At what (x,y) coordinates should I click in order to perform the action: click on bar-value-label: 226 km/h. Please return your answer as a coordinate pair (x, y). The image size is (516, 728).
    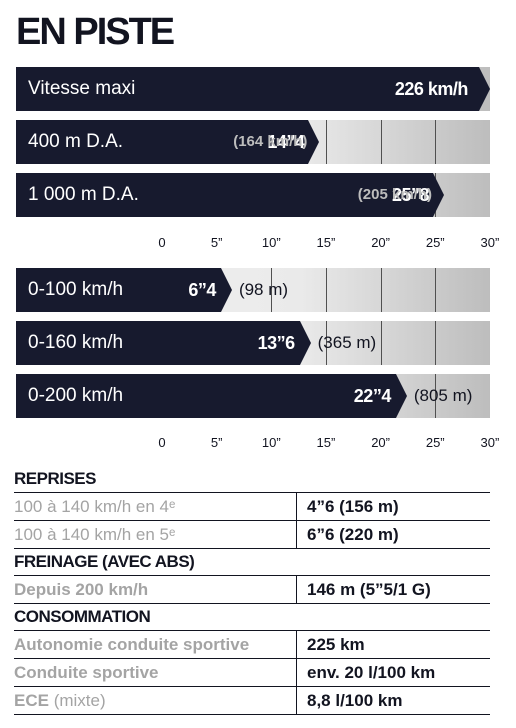
    Looking at the image, I should click on (431, 89).